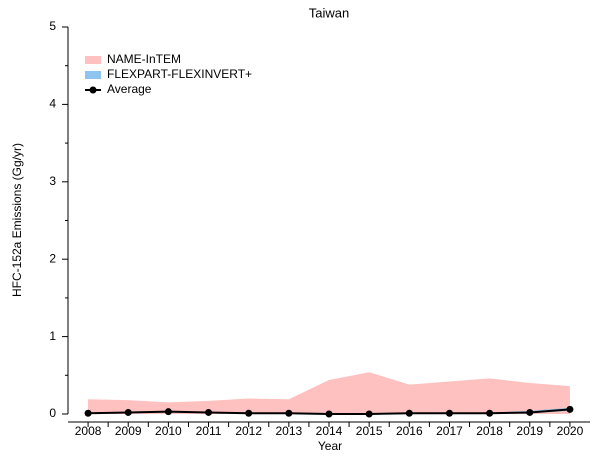  I want to click on legend-label: FLEXPART-FLEXINVERT+, so click(179, 74).